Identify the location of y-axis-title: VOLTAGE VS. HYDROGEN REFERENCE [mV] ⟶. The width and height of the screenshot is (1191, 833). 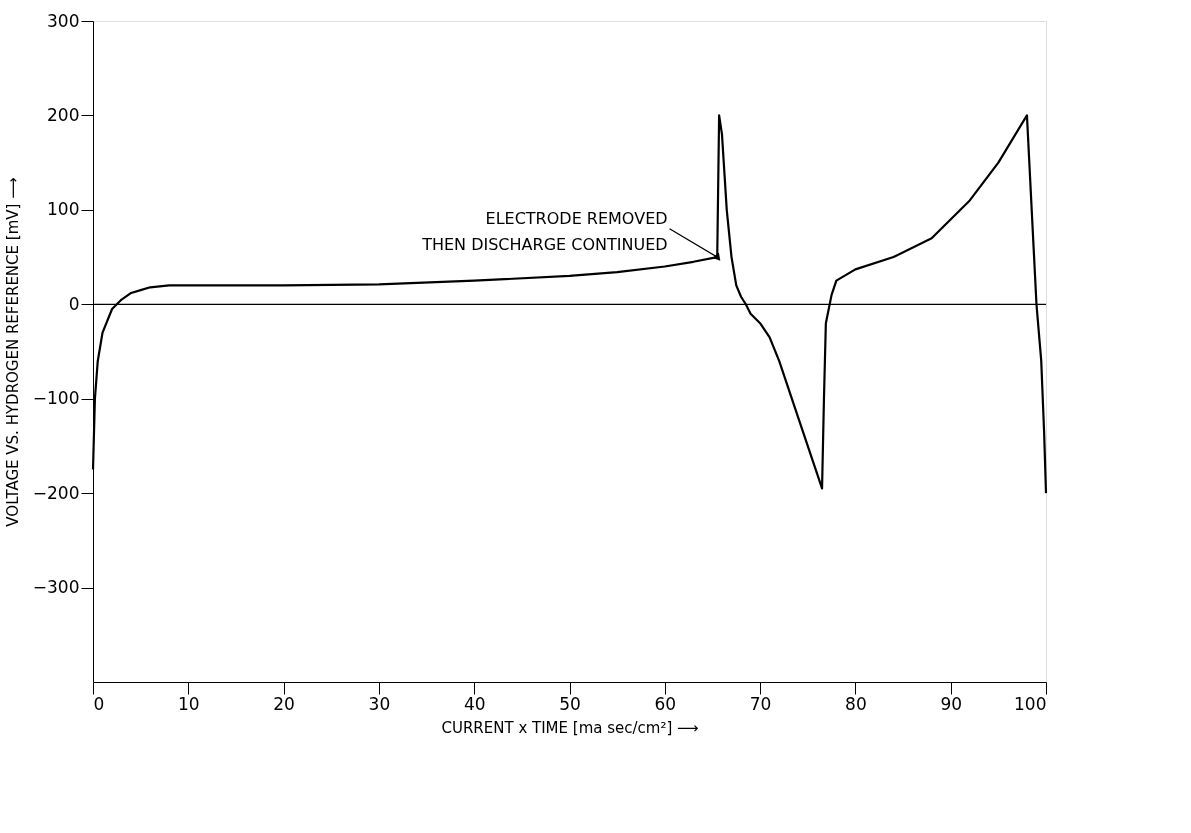
(12, 352).